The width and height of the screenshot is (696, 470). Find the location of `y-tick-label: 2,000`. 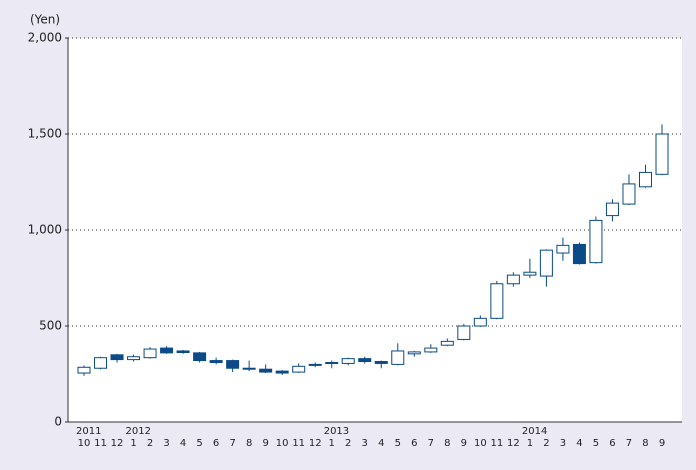

y-tick-label: 2,000 is located at coordinates (45, 38).